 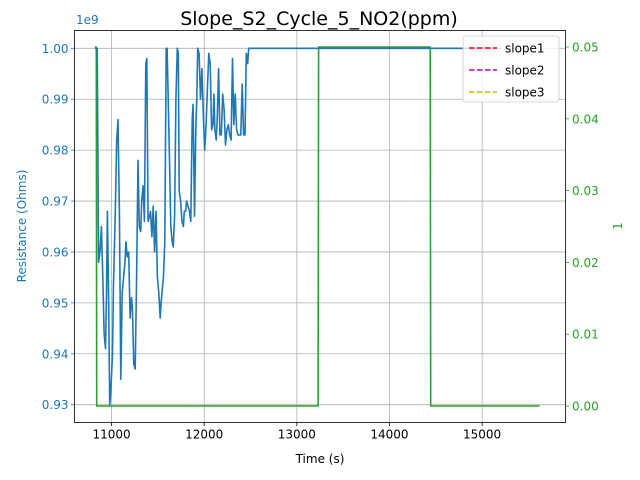 I want to click on y-left-axis: 0.93 0.94 0.95 0.96 0.97 0.98 0.99 1.00, so click(x=58, y=227).